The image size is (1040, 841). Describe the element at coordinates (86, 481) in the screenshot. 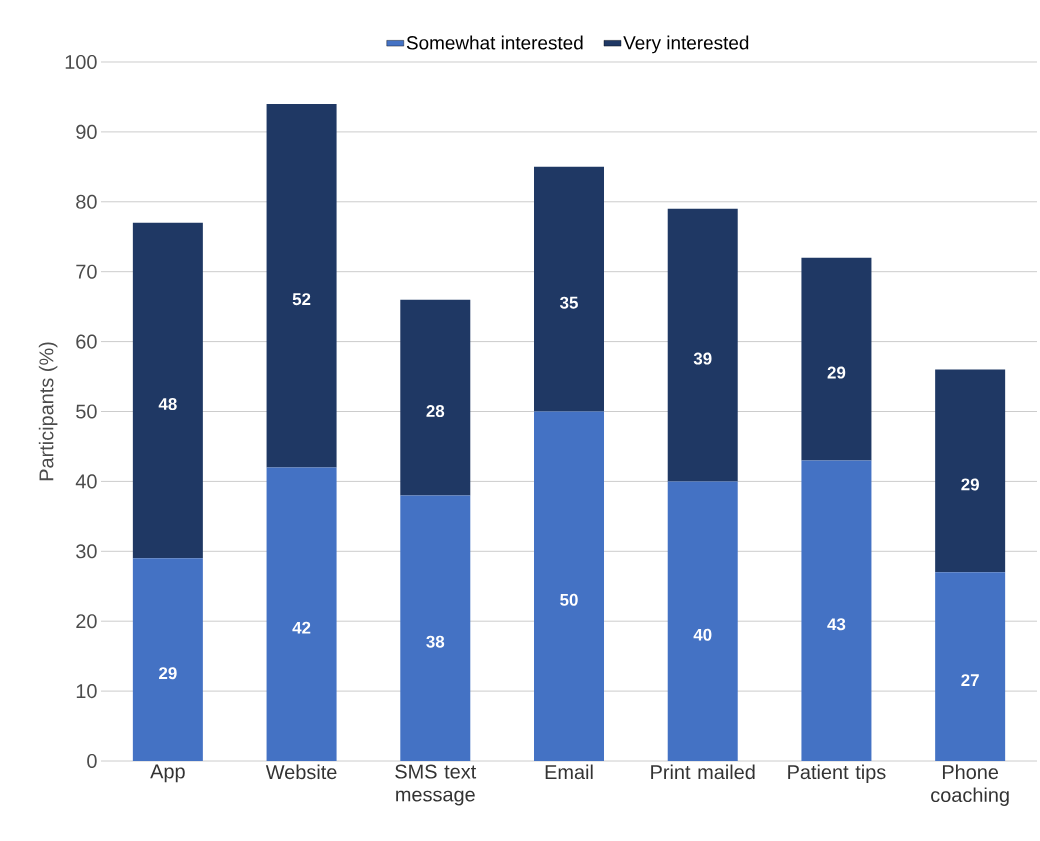

I see `y-tick-label: 40` at that location.